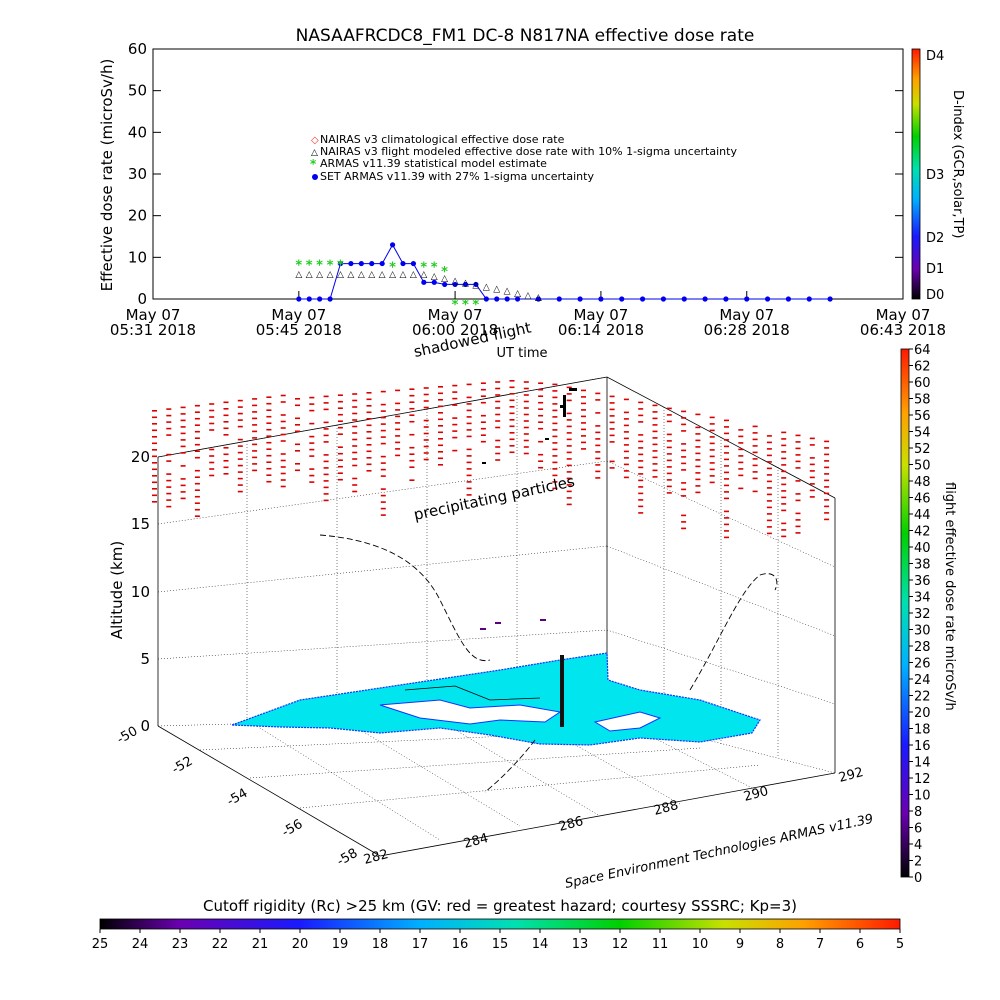  What do you see at coordinates (315, 140) in the screenshot?
I see `diamond-marker-icon: ◇` at bounding box center [315, 140].